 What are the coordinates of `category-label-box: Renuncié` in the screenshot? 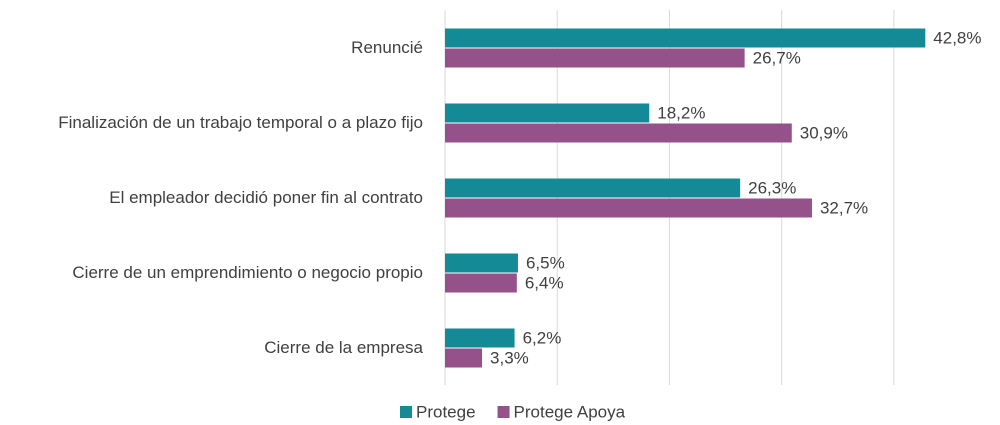 It's located at (213, 48).